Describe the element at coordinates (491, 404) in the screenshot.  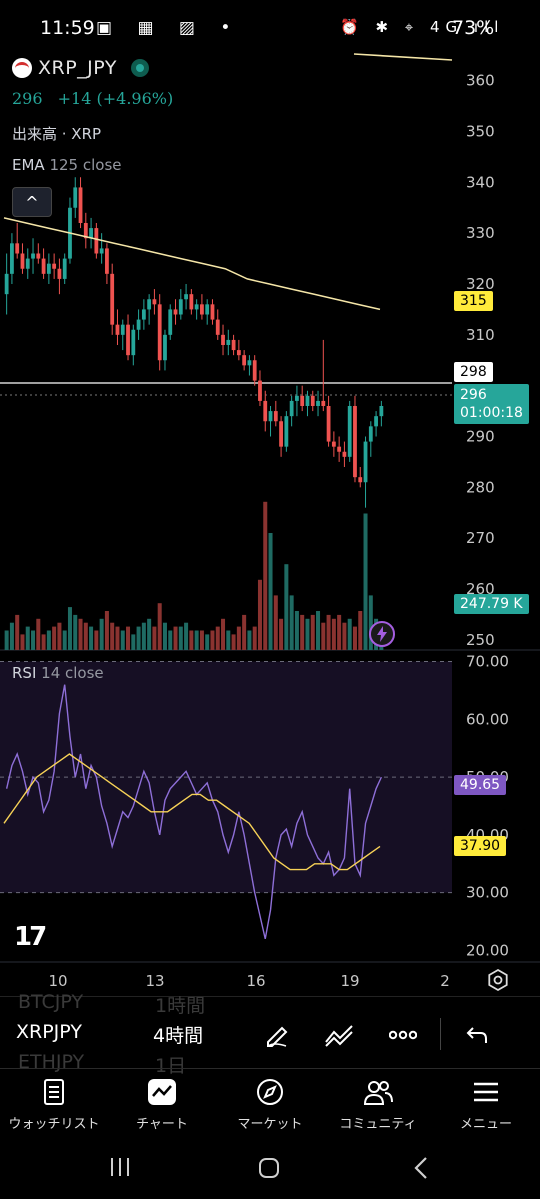
I see `last-price-tag: 296 01:00:18` at that location.